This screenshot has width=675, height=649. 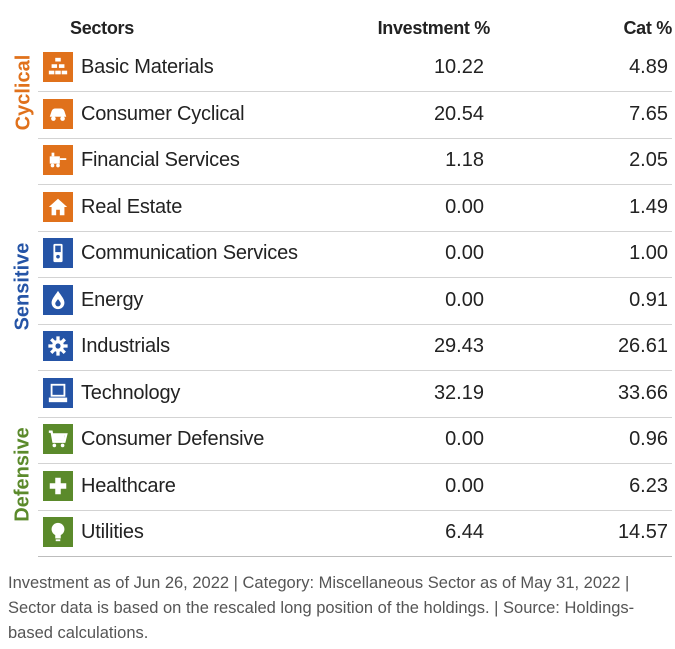 I want to click on table-row: Financial Services 1.18 2.05, so click(x=355, y=161).